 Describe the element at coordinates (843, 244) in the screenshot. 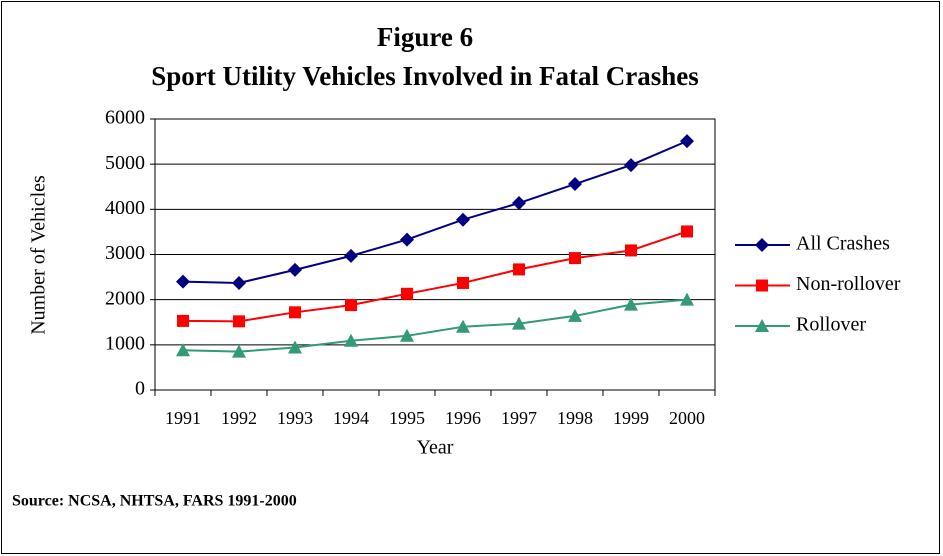

I see `legend-label: All Crashes` at that location.